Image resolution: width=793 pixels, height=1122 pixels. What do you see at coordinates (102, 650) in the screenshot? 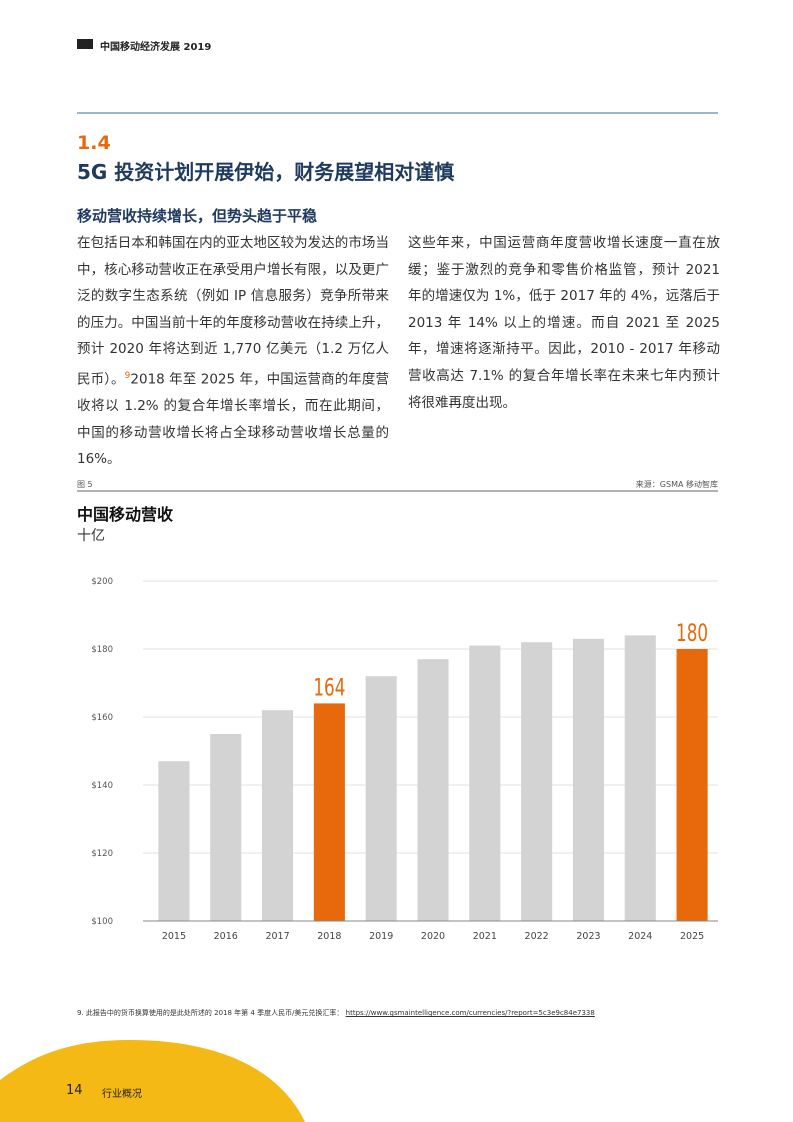
I see `y-tick-label: $180` at bounding box center [102, 650].